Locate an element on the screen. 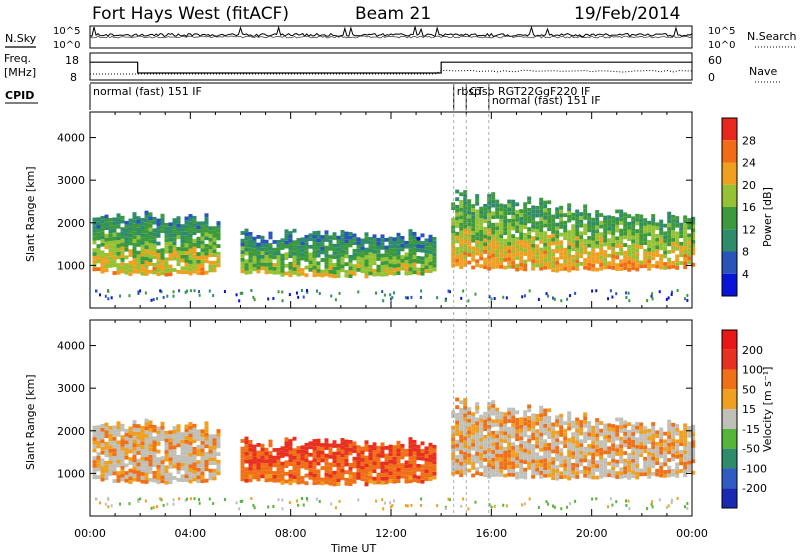 Image resolution: width=800 pixels, height=554 pixels. velocity-scale-swatch is located at coordinates (729, 359).